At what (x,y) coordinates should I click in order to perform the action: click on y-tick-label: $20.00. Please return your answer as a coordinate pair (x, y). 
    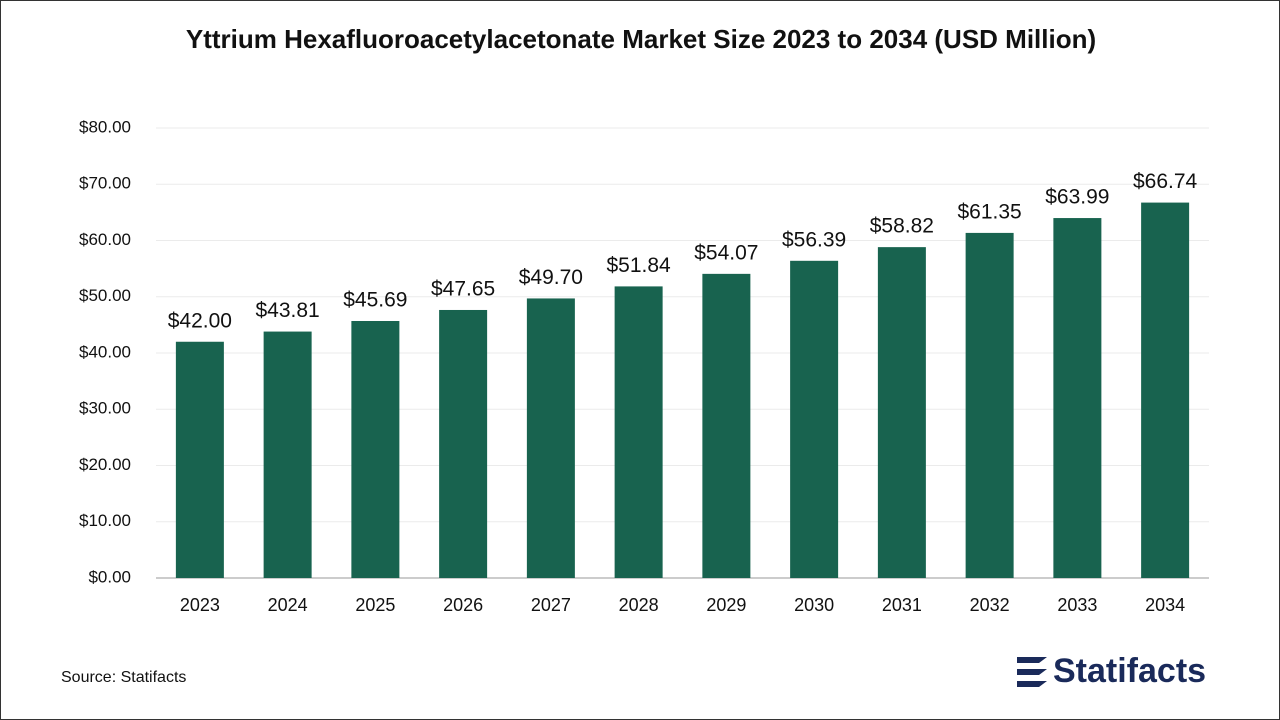
    Looking at the image, I should click on (105, 464).